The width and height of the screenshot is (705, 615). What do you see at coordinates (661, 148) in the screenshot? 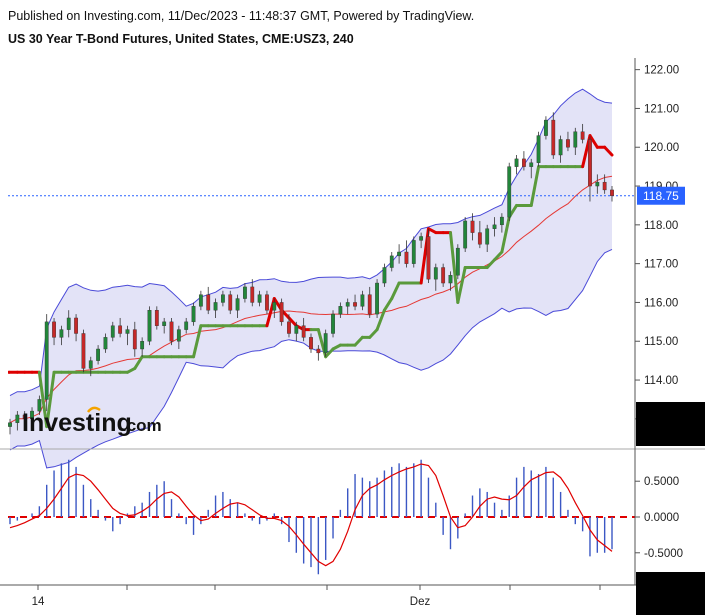
I see `price-tick-label: 120.00` at bounding box center [661, 148].